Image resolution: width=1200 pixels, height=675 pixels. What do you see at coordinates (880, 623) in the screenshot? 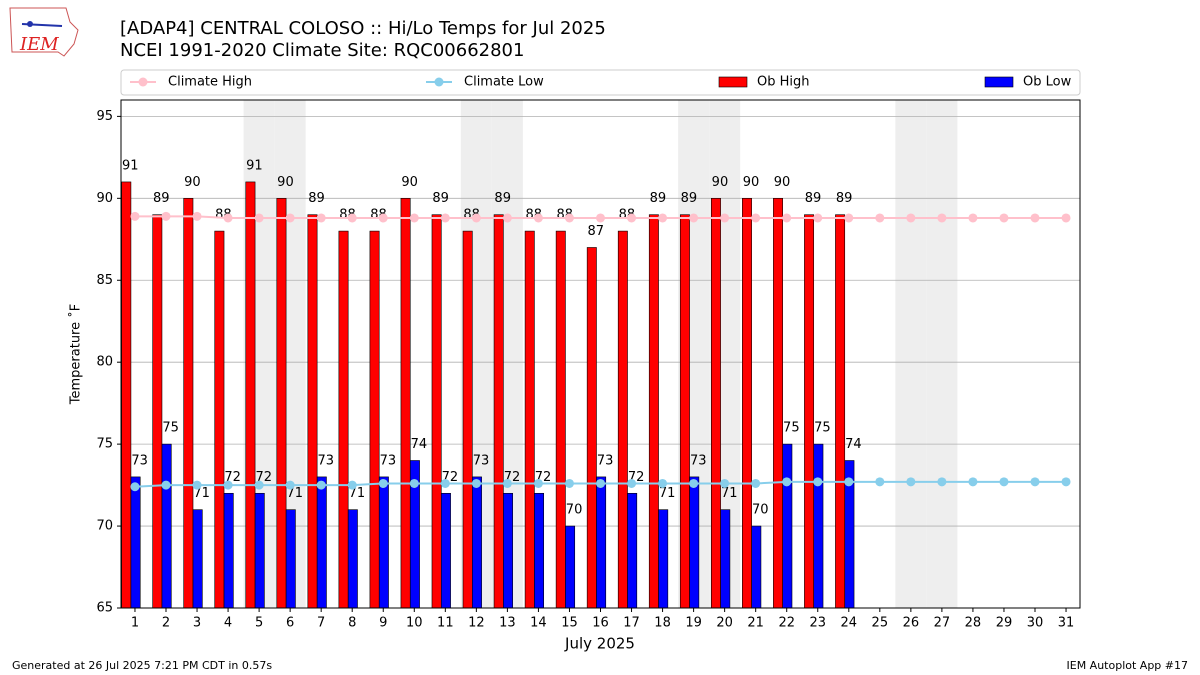
I see `x-tick-label: 25` at bounding box center [880, 623].